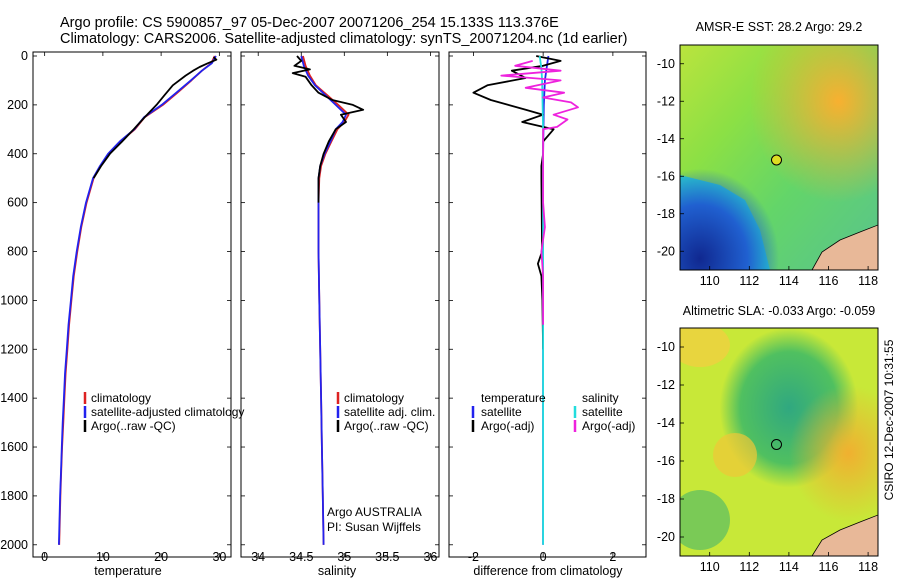 This screenshot has height=580, width=900. Describe the element at coordinates (17, 203) in the screenshot. I see `y-tick-label: 600` at that location.